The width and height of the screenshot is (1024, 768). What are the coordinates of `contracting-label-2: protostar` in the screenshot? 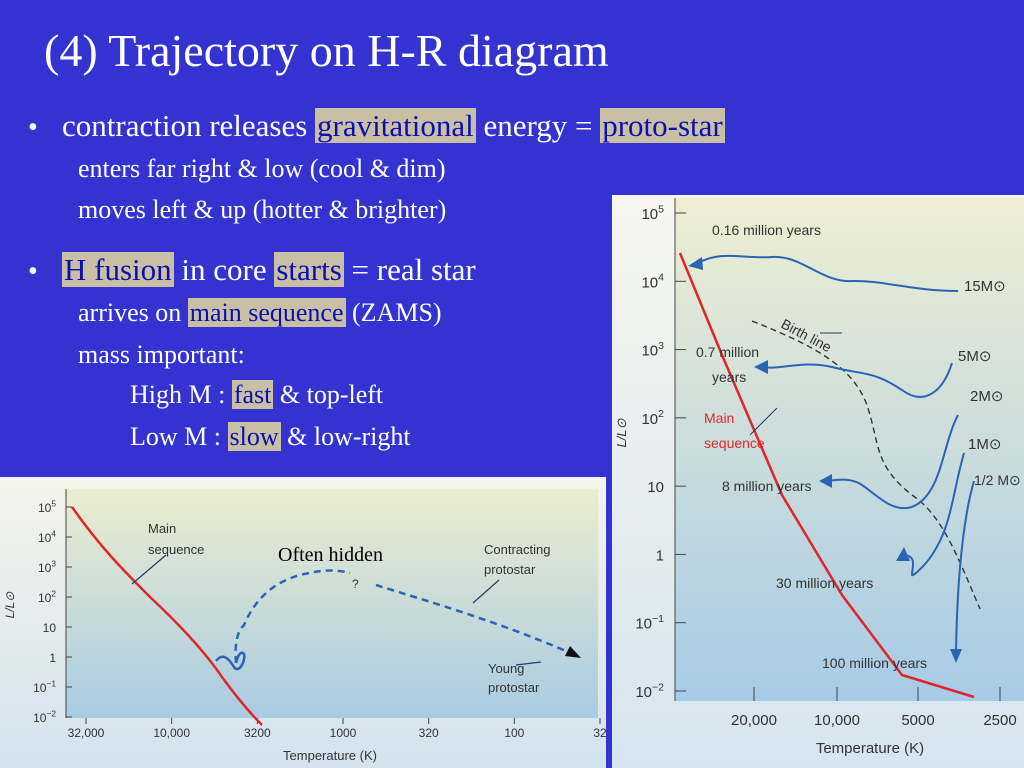 It's located at (510, 569).